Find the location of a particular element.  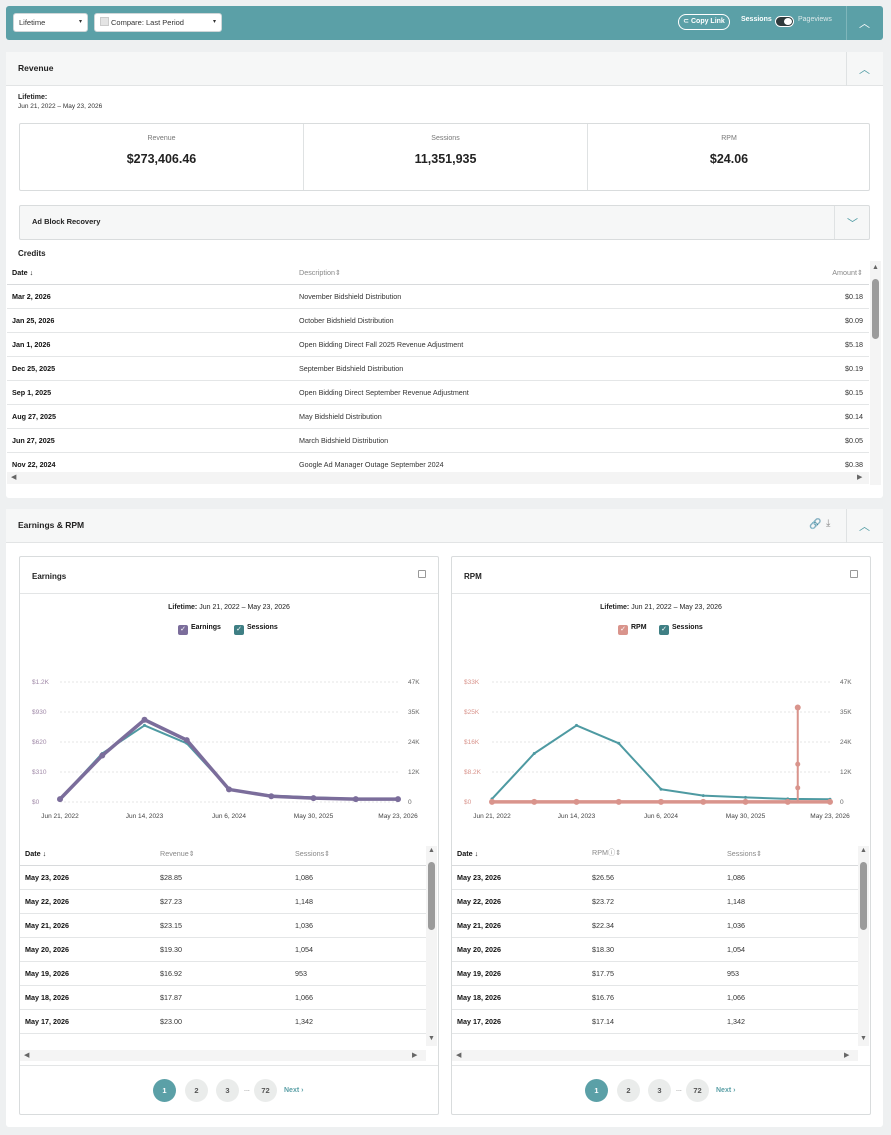

table-row: May 22, 2026 $23.72 1,148 is located at coordinates (655, 901).